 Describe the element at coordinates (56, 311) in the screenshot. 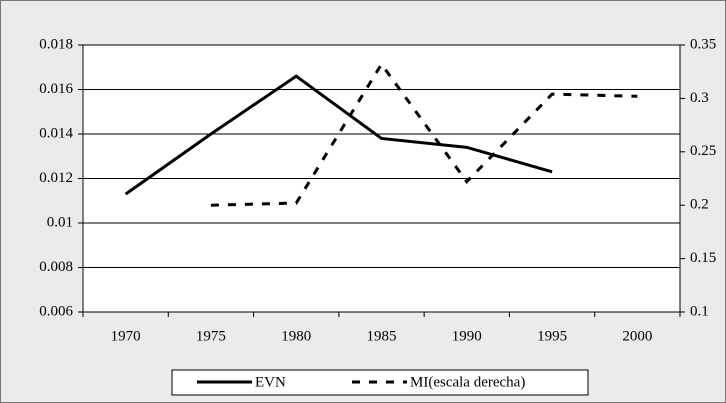

I see `y-tick-label: 0.006` at that location.